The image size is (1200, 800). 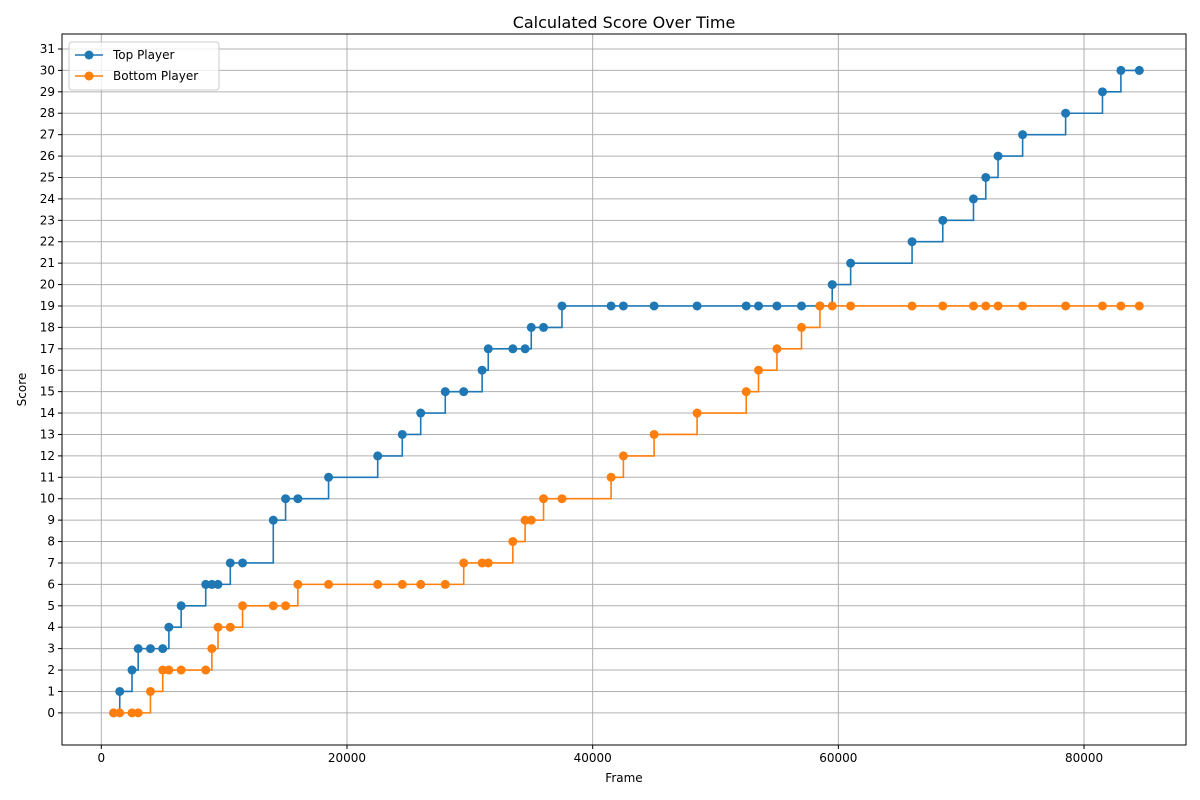 I want to click on y-tick-label: 5, so click(x=51, y=606).